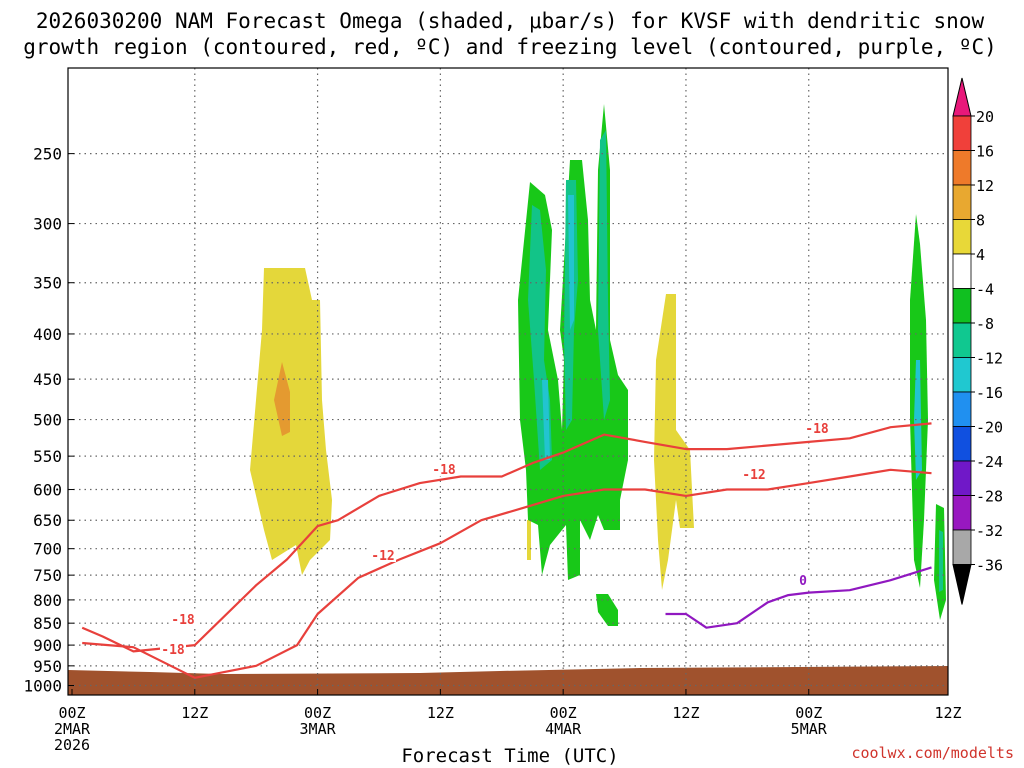 The image size is (1024, 768). Describe the element at coordinates (989, 359) in the screenshot. I see `colorbar-label: -12` at that location.